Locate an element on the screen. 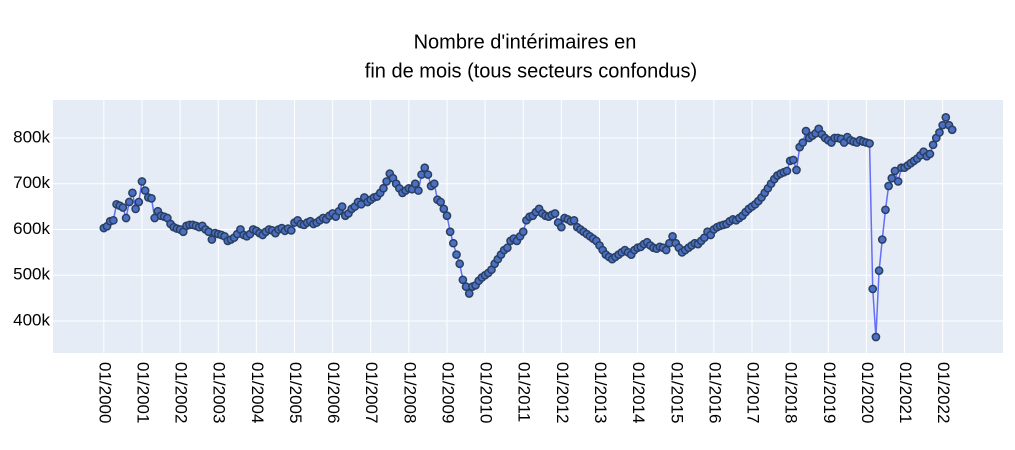 The image size is (1015, 450). chart-title: Nombre d'intérimaires en is located at coordinates (525, 42).